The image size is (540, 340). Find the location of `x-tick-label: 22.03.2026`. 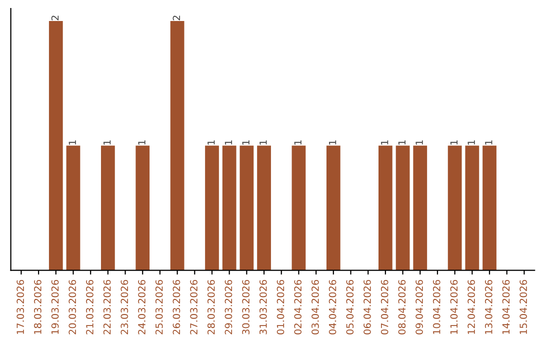

x-tick-label: 22.03.2026 is located at coordinates (107, 307).